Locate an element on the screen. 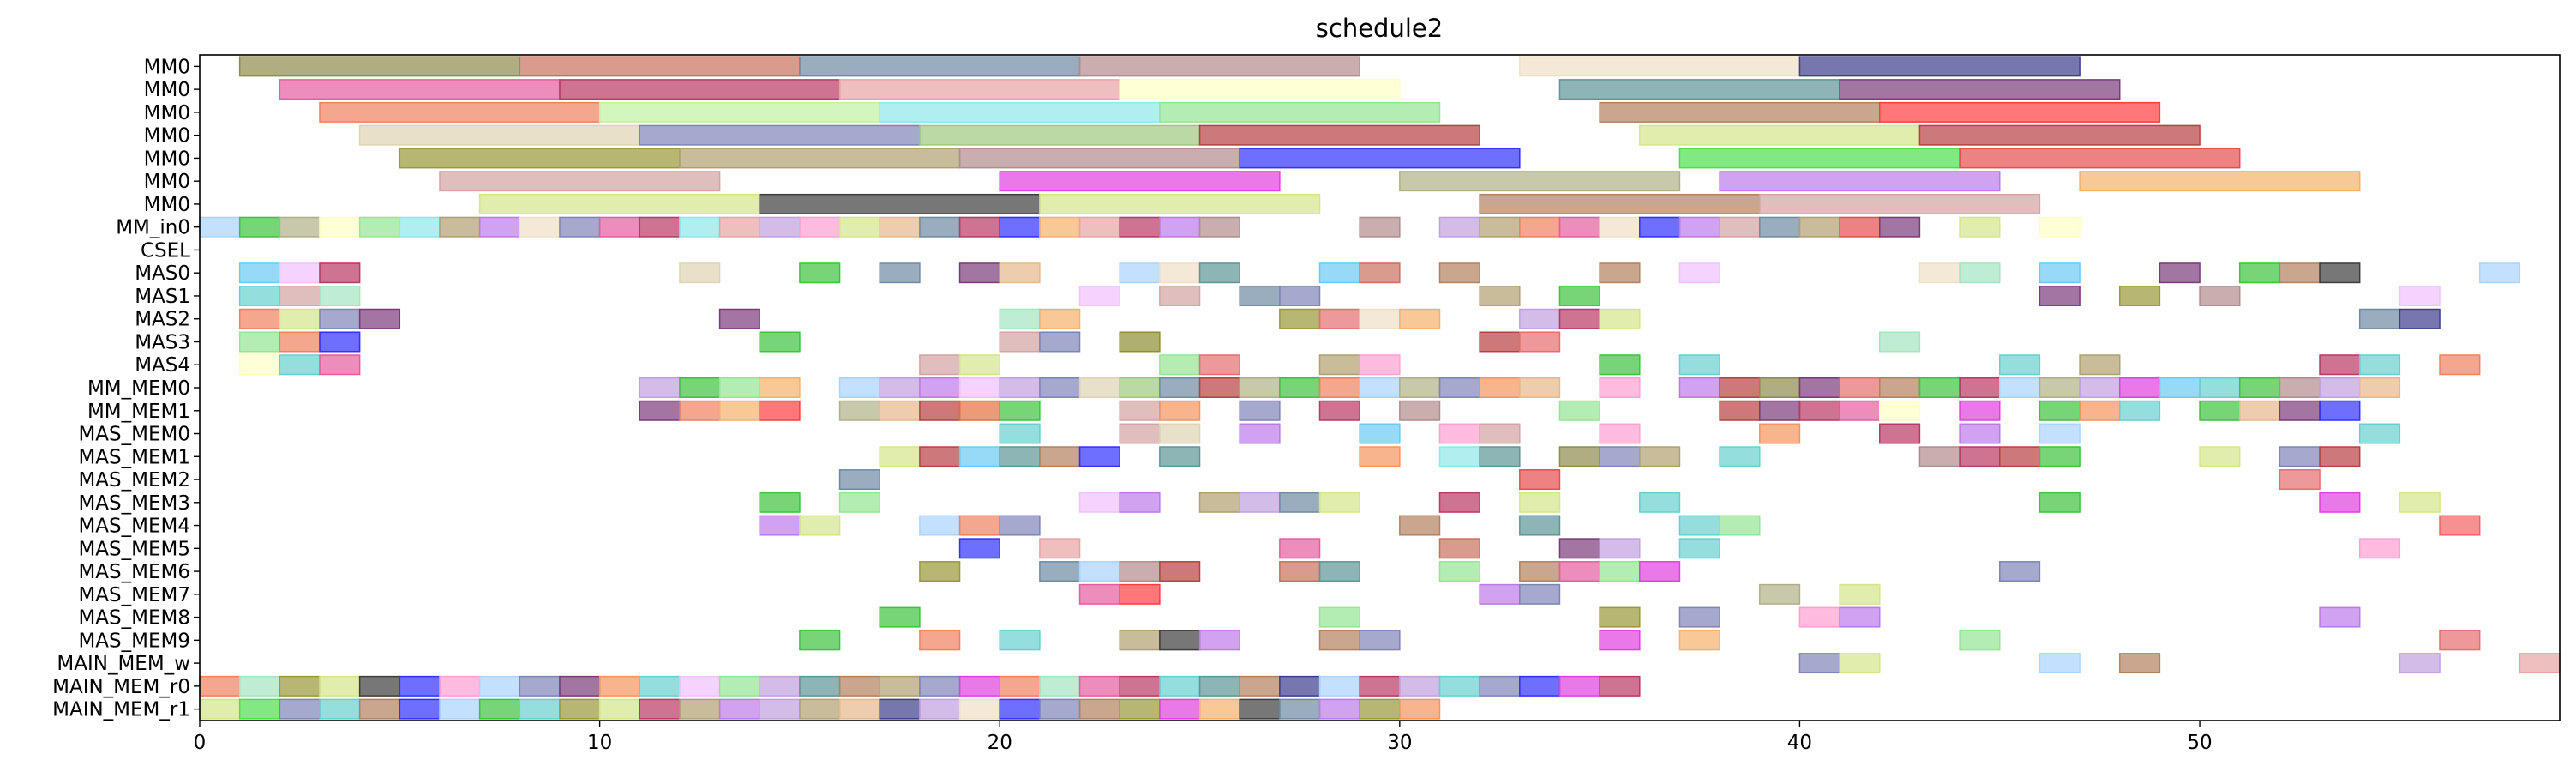 The width and height of the screenshot is (2576, 772). y-tick-label: MAS_MEM7 is located at coordinates (134, 595).